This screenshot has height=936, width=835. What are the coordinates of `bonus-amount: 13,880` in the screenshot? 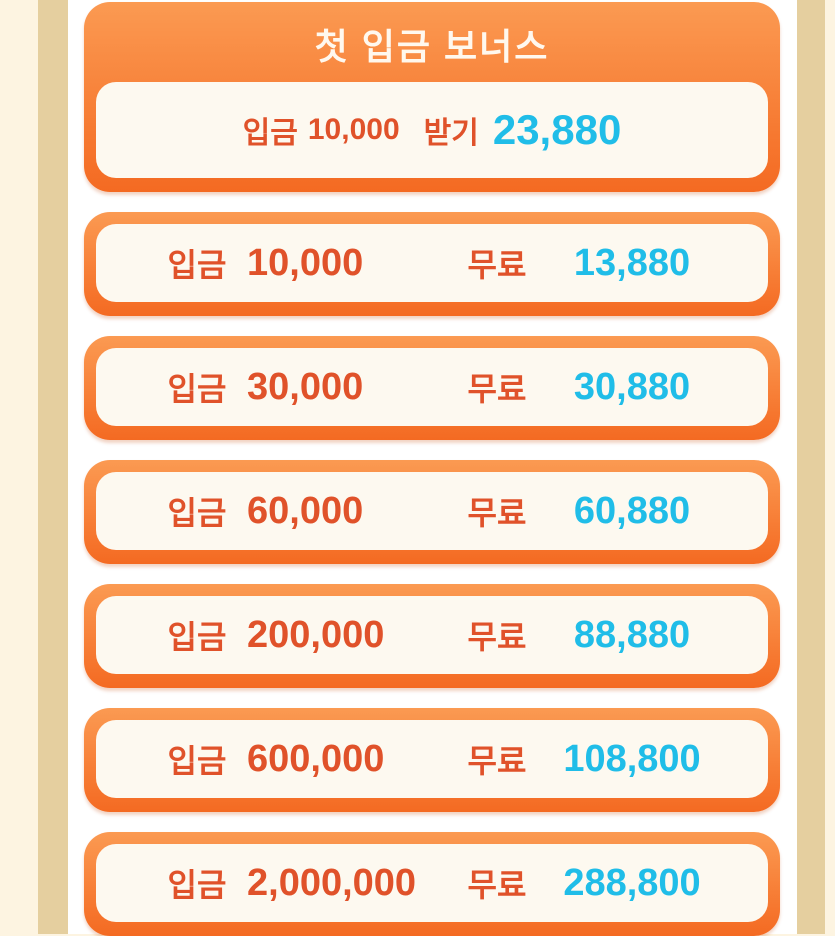 It's located at (632, 262).